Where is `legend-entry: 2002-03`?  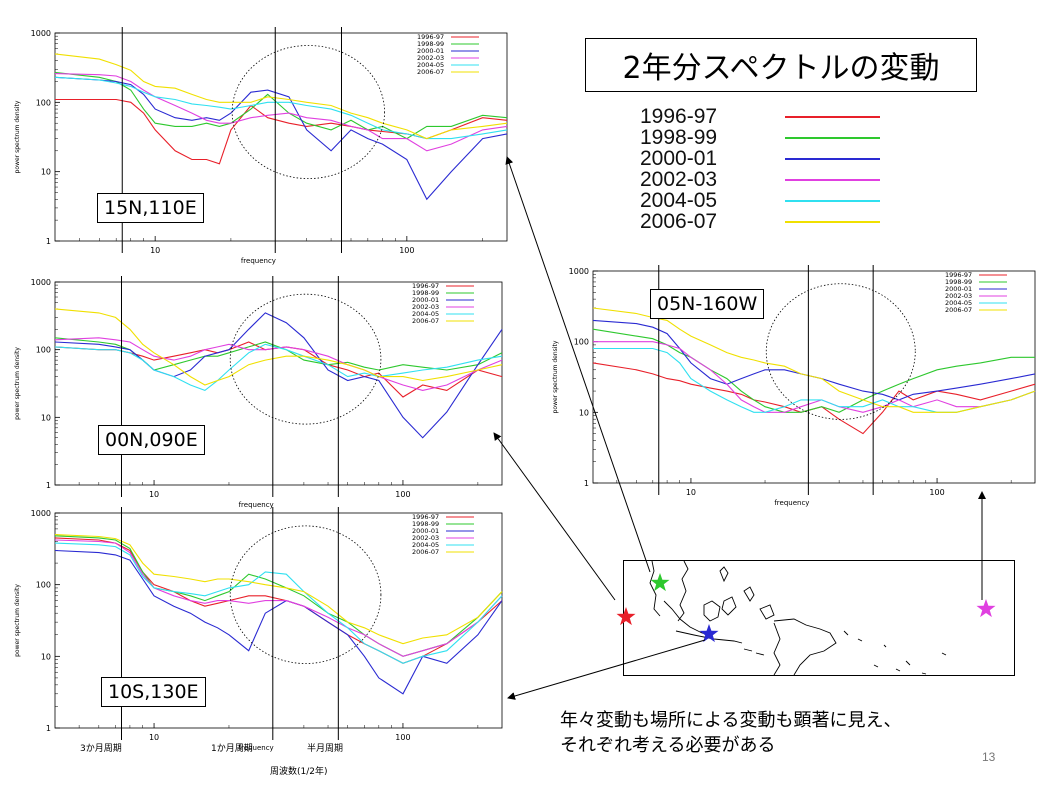
legend-entry: 2002-03 is located at coordinates (760, 179).